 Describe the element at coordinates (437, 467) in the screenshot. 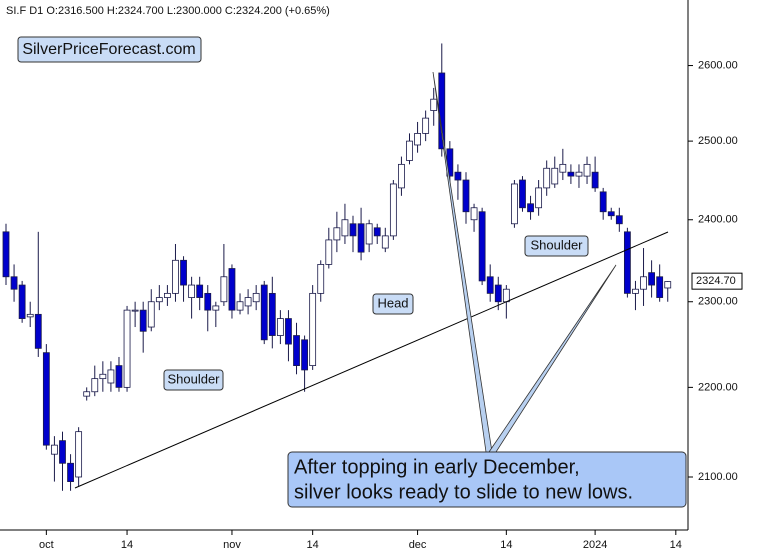

I see `callout-text: After topping in early December,` at that location.